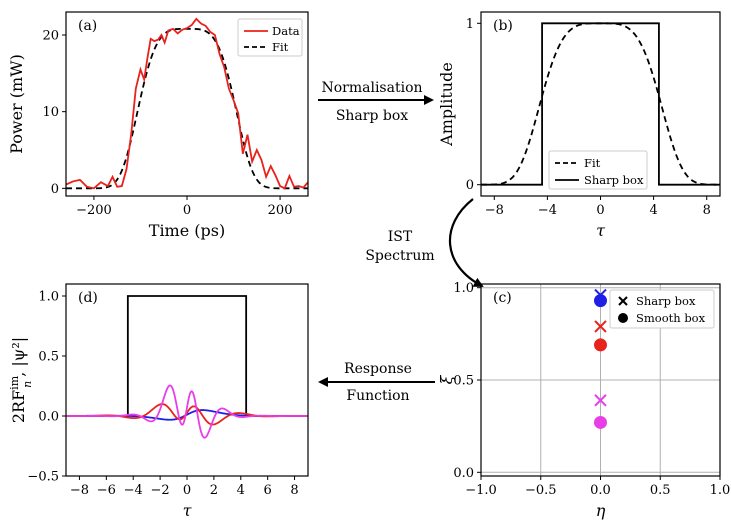 The width and height of the screenshot is (731, 526). Describe the element at coordinates (27, 384) in the screenshot. I see `y-label-sub: n` at that location.